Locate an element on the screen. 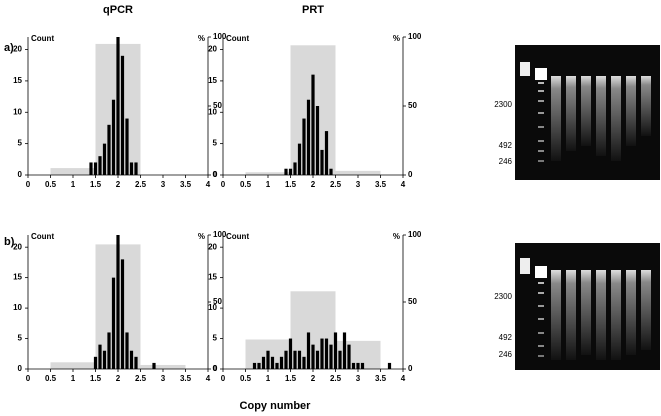 The height and width of the screenshot is (416, 661). row-label: a) is located at coordinates (9, 48).